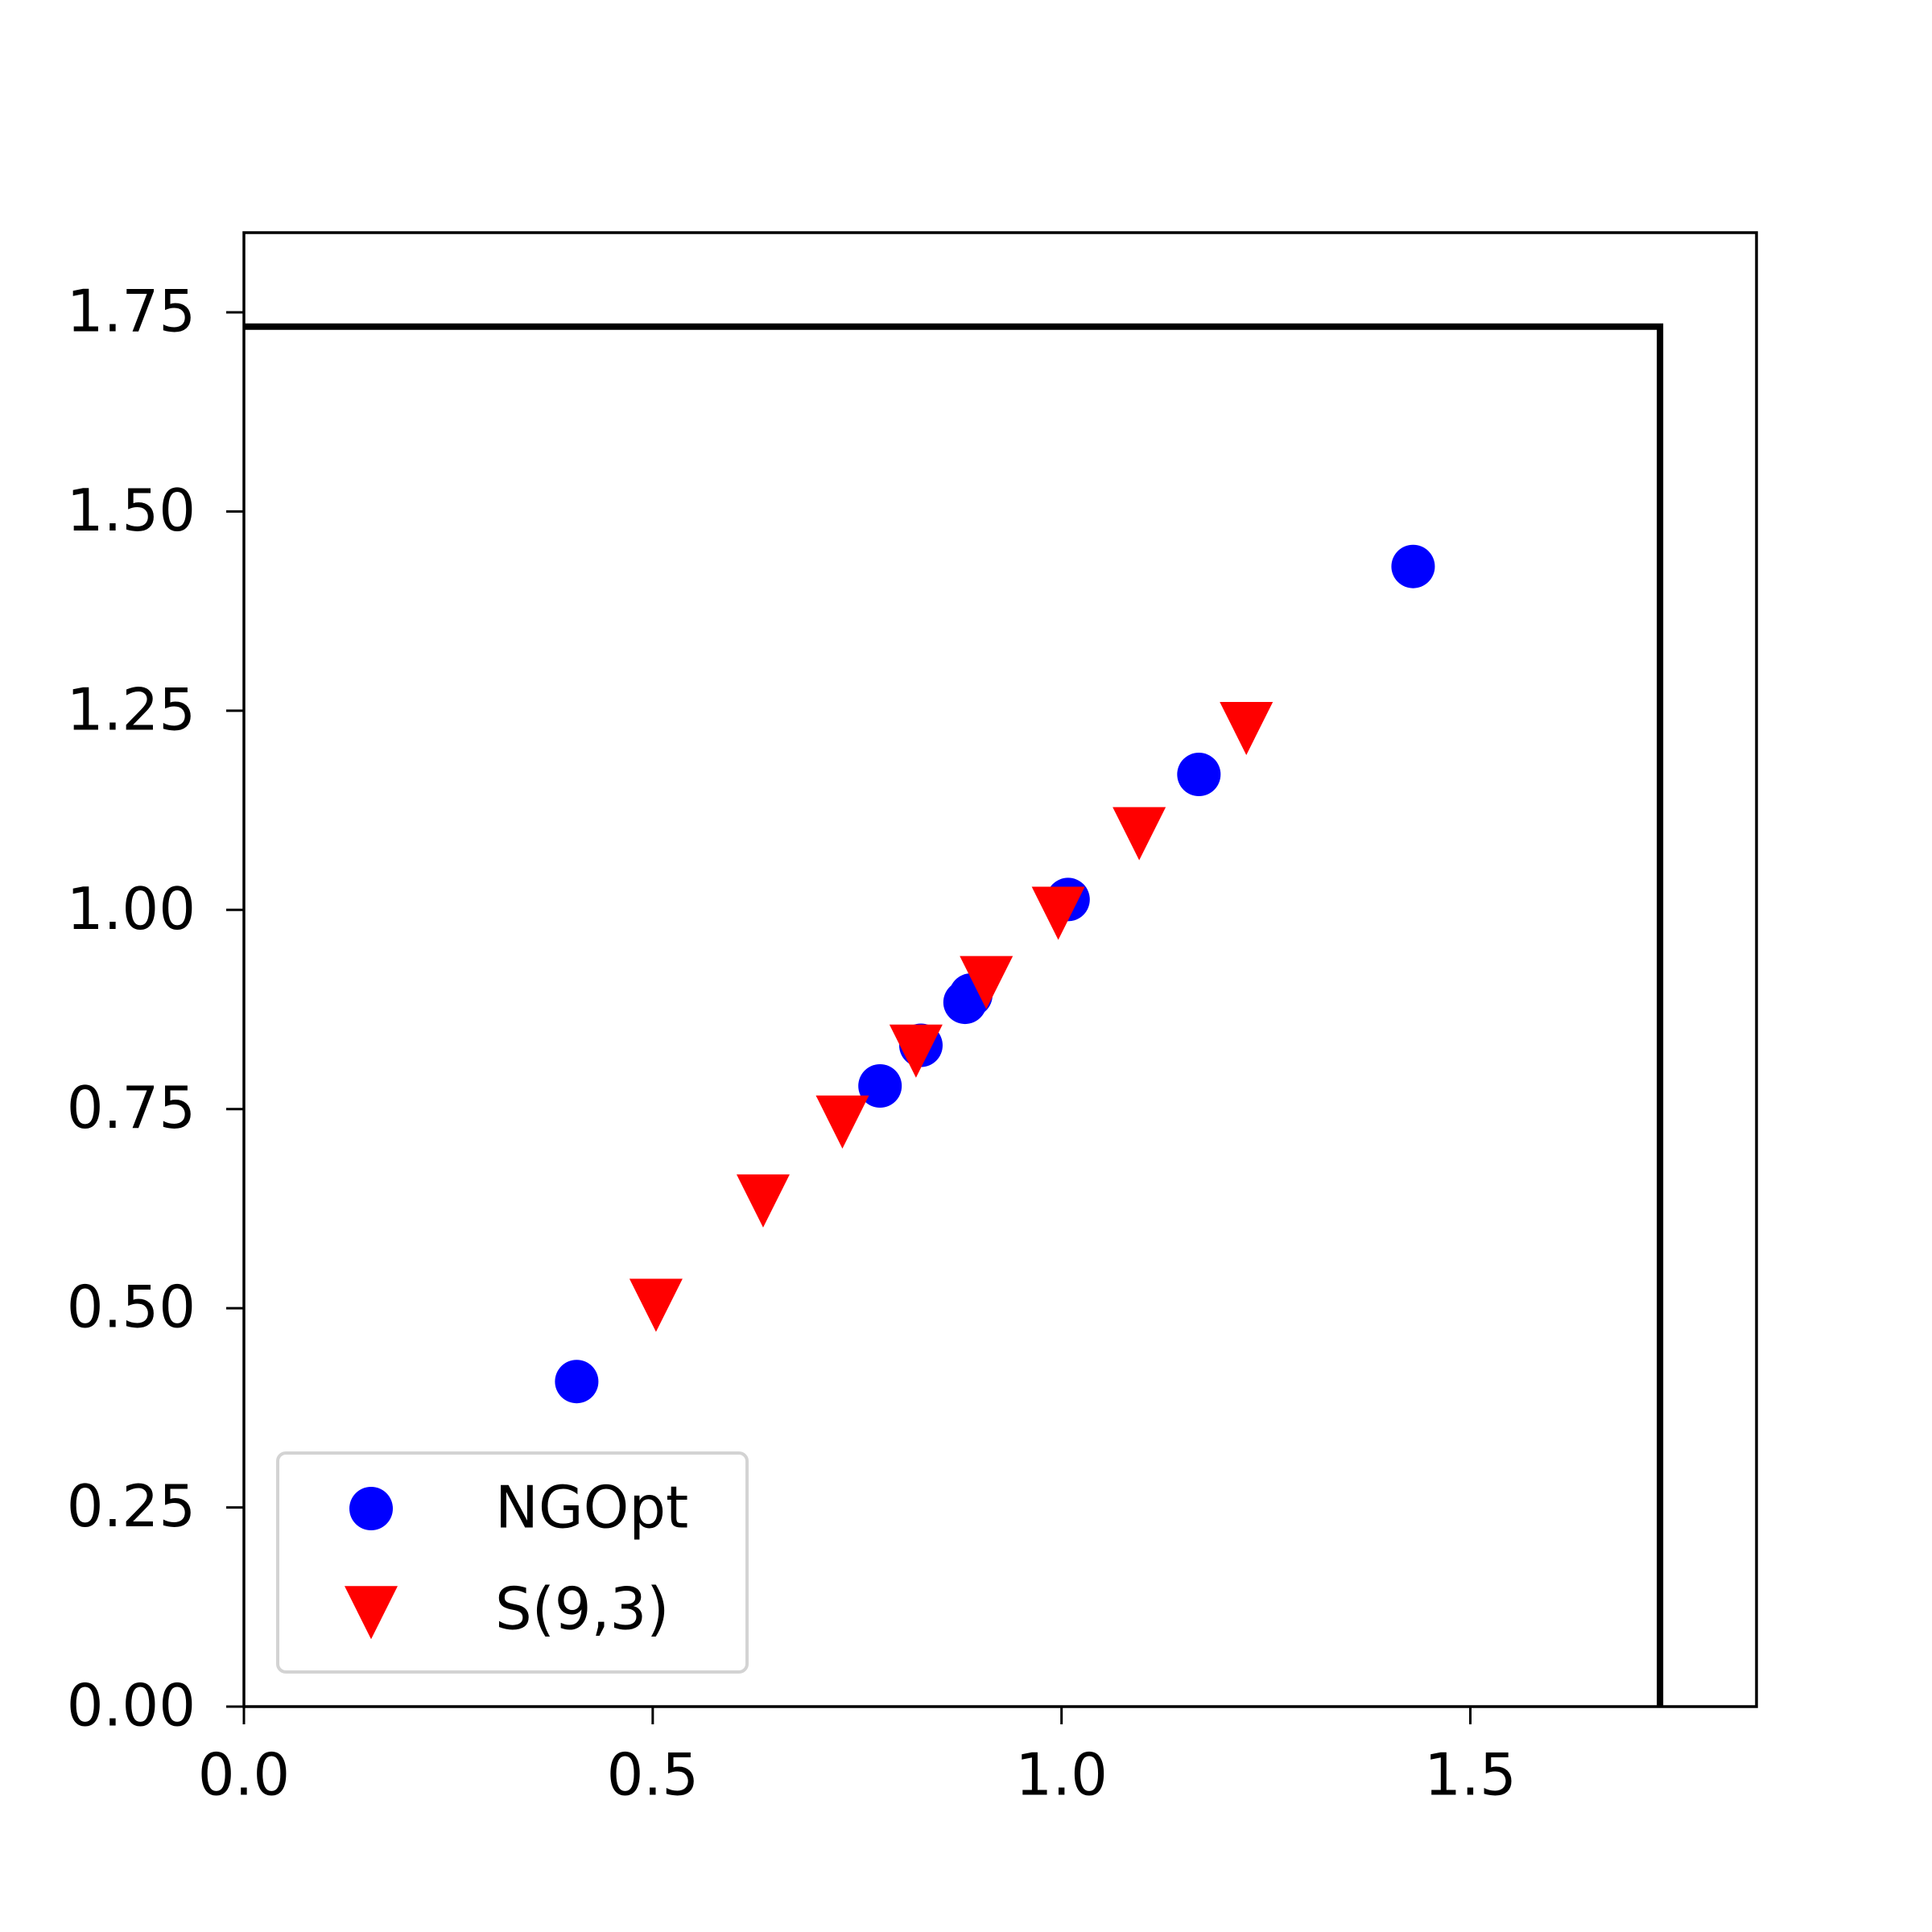 This screenshot has width=1932, height=1932. Describe the element at coordinates (131, 909) in the screenshot. I see `y-tick-label: 1.00` at that location.